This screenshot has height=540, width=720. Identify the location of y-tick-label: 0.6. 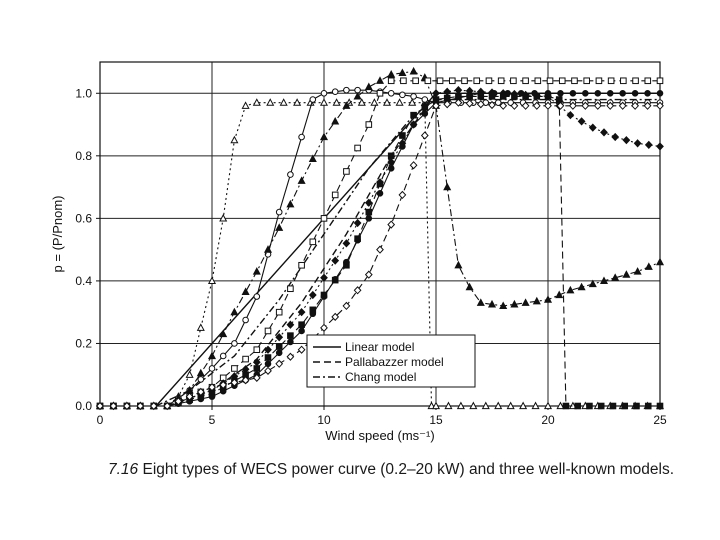
(83, 218).